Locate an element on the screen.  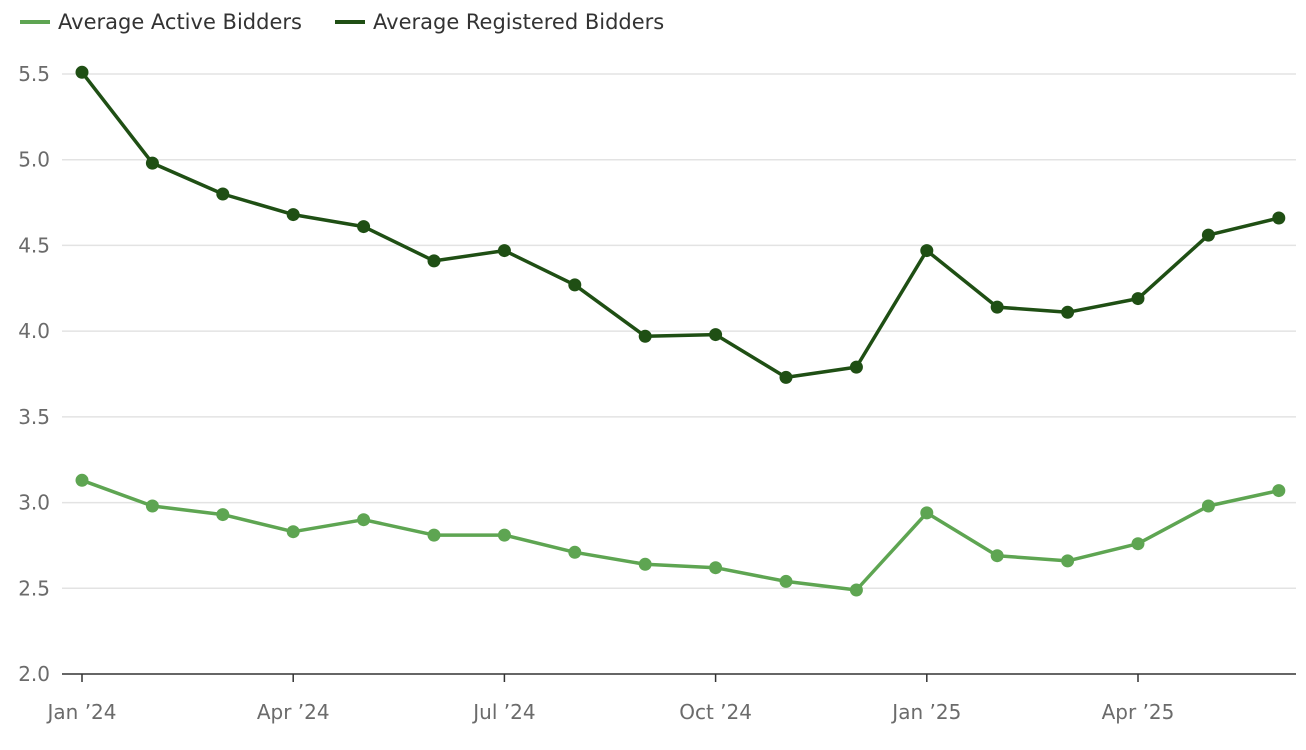
legend-item-active: Average Active Bidders is located at coordinates (161, 22).